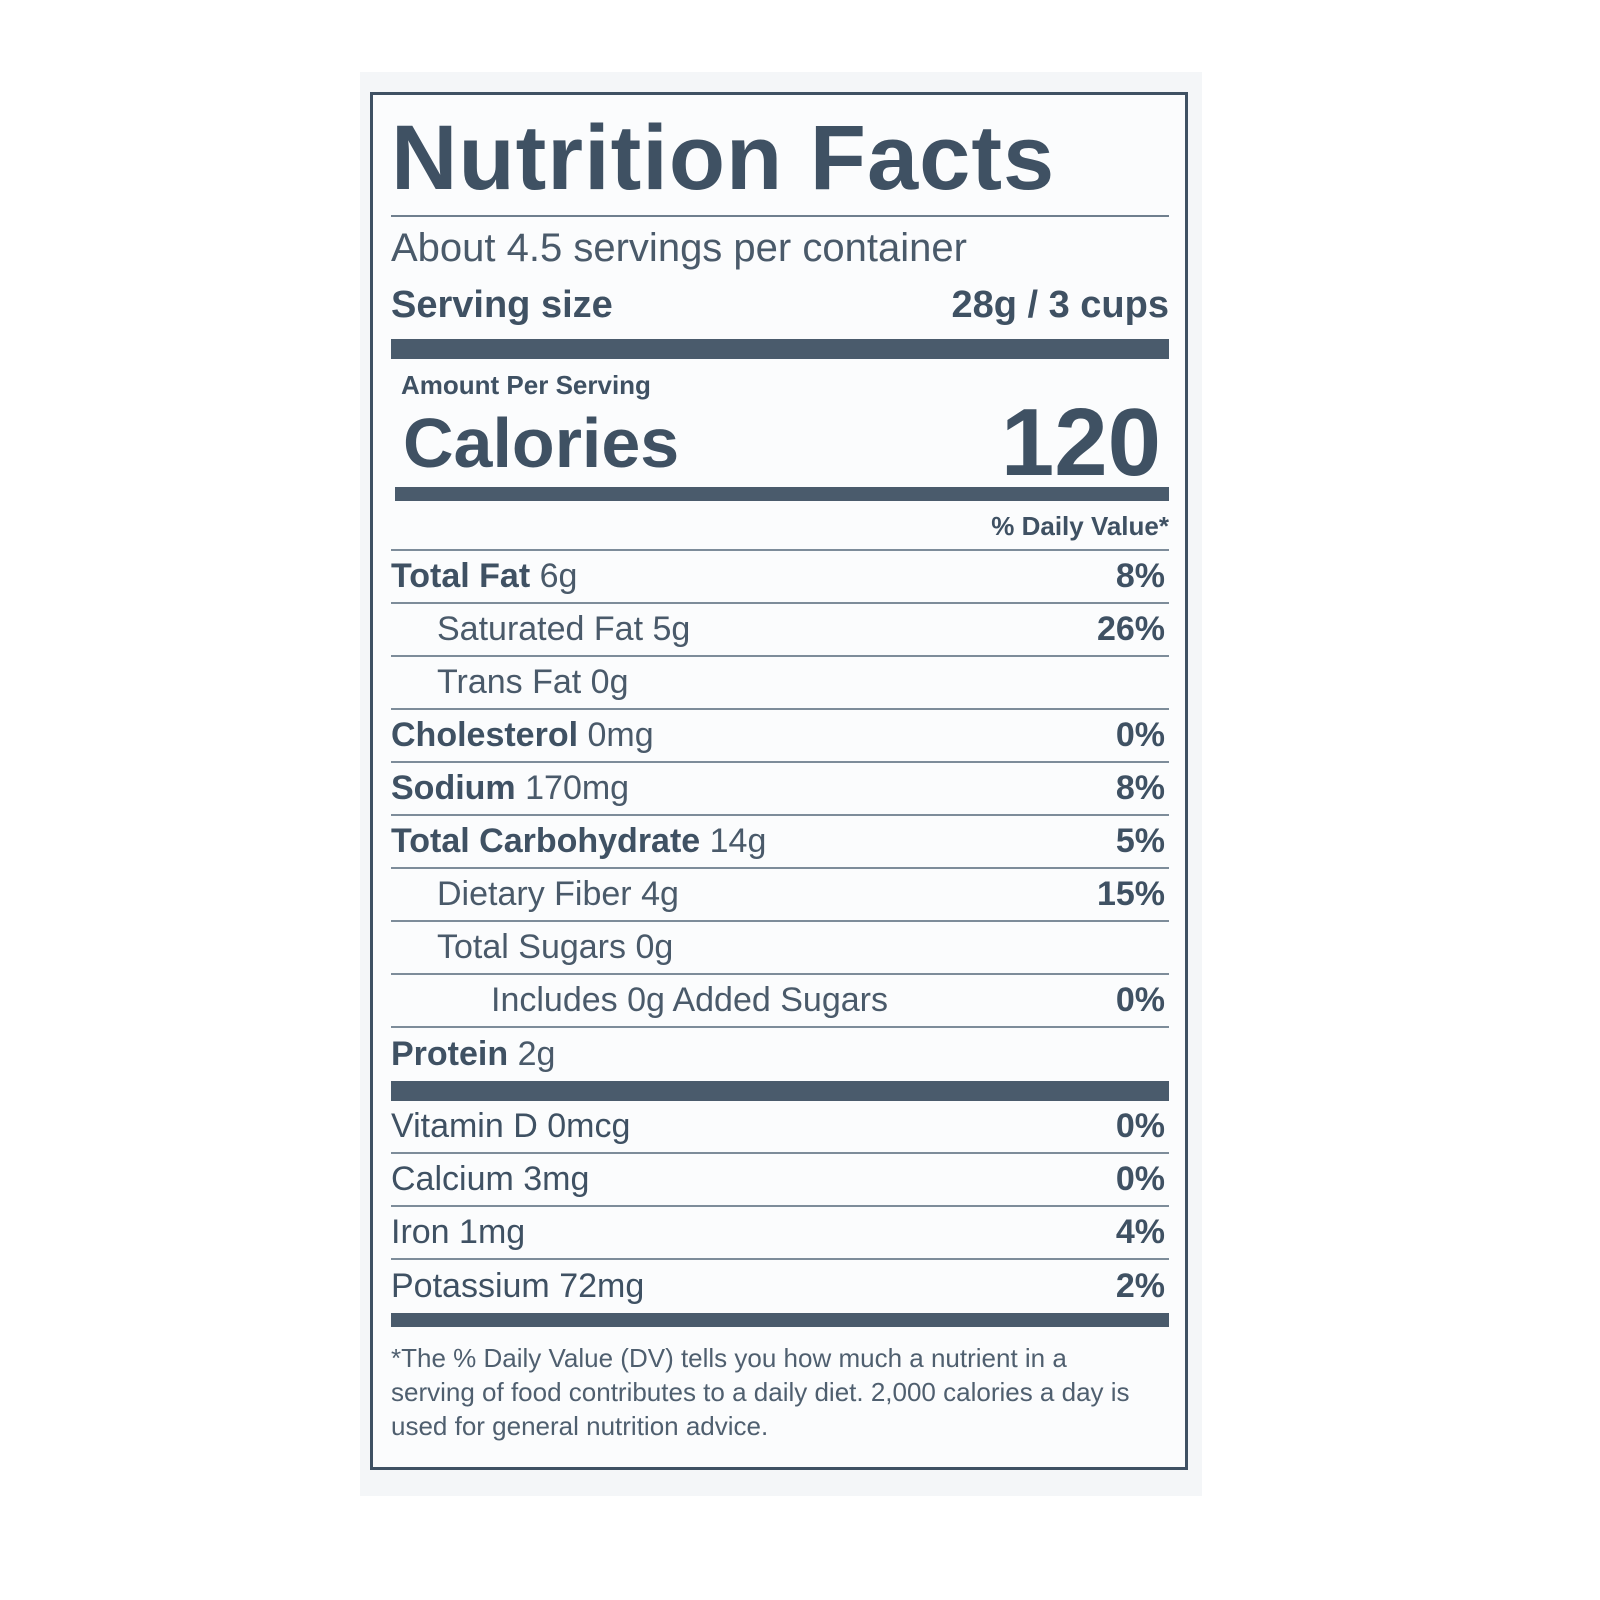 Image resolution: width=1600 pixels, height=1600 pixels. I want to click on vitamin-name: Vitamin D, so click(464, 1126).